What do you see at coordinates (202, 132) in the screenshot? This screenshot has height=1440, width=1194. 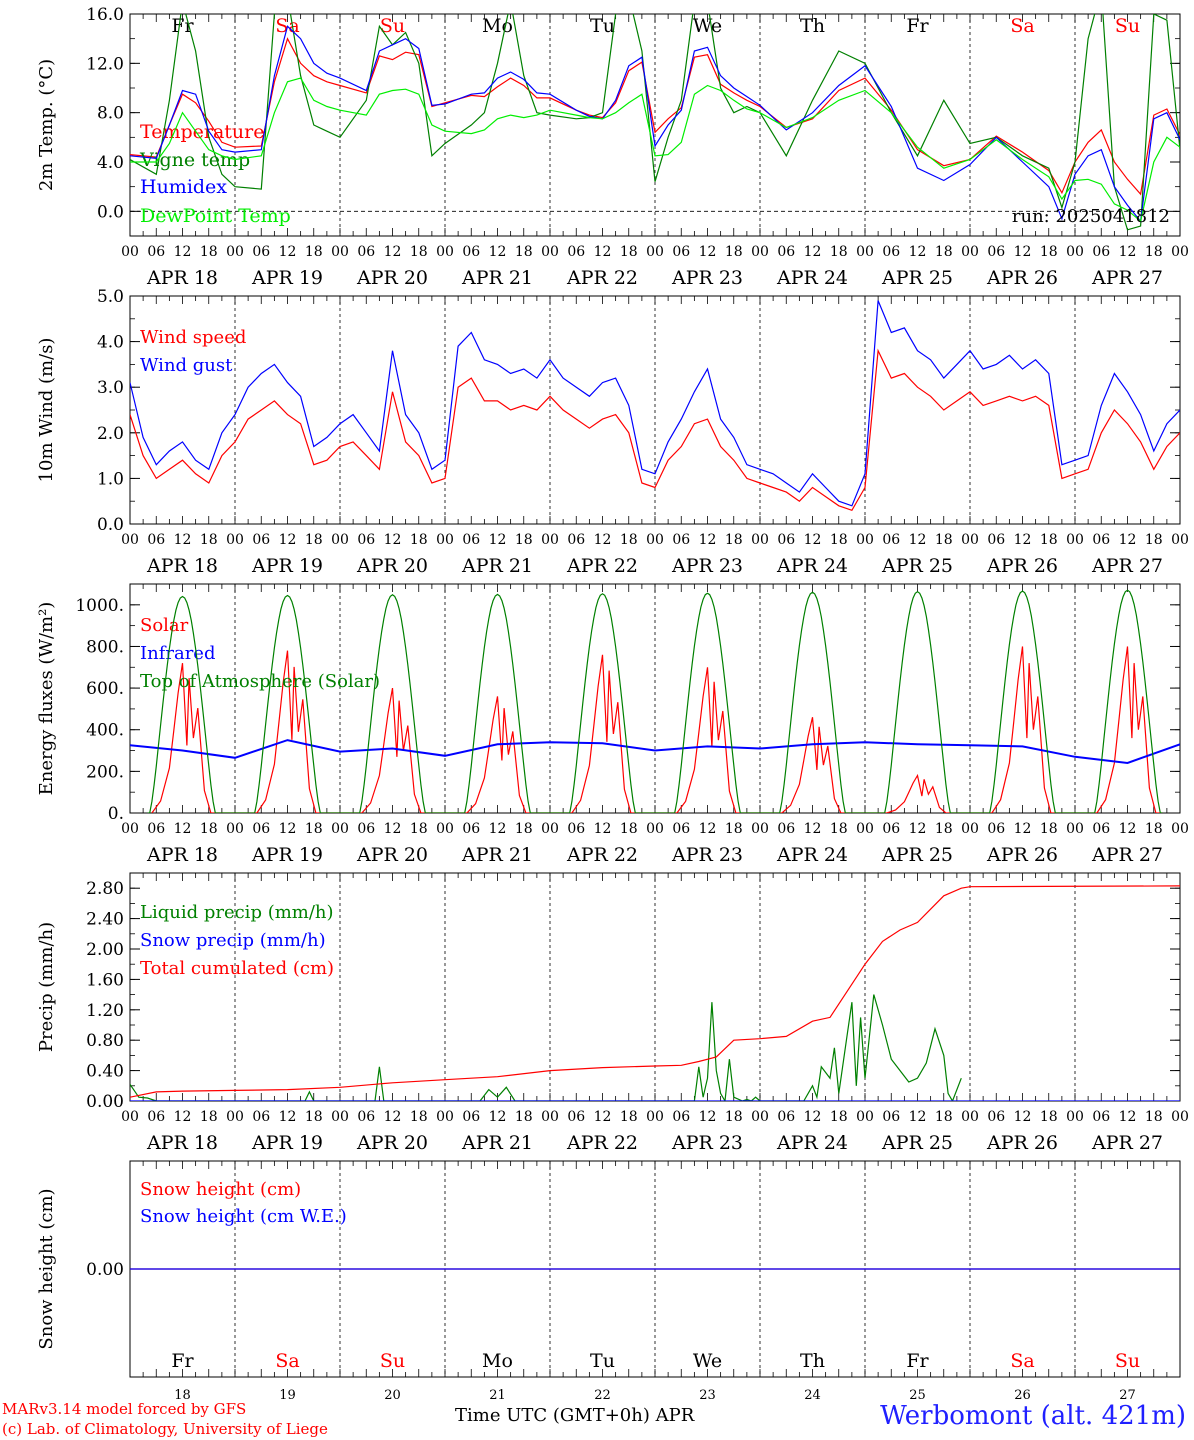 I see `legend-entry: Temperature` at bounding box center [202, 132].